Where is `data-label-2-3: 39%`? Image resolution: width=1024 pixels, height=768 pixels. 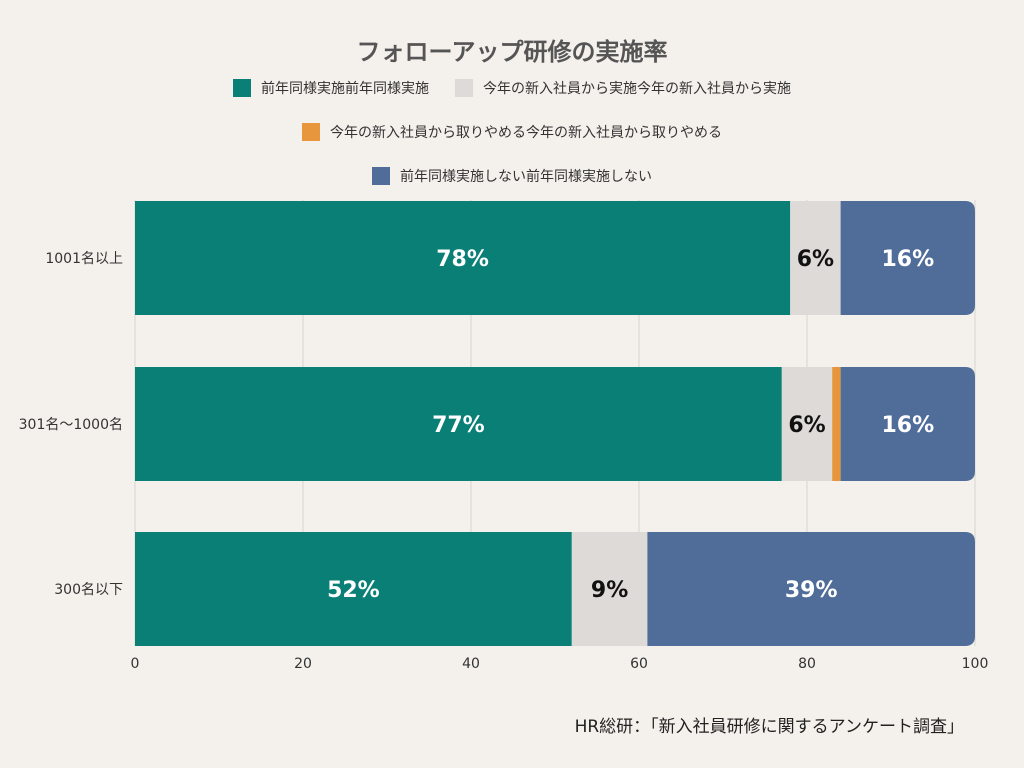
data-label-2-3: 39% is located at coordinates (811, 590).